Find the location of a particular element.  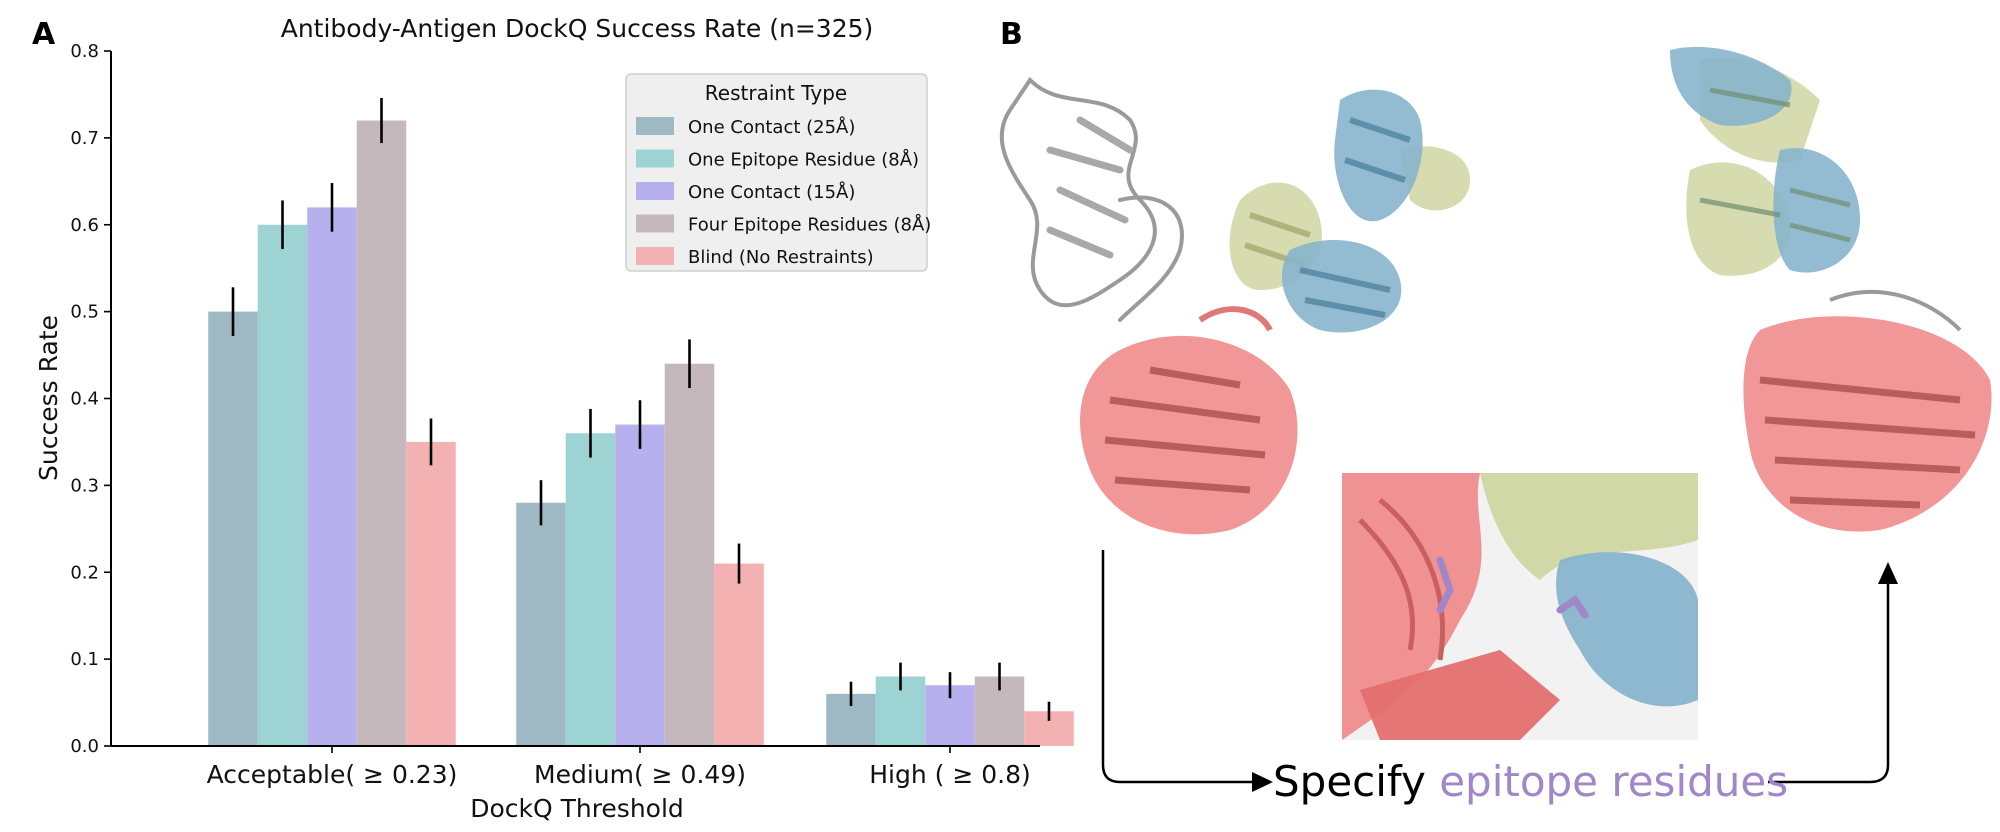

antigen-left is located at coordinates (1189, 420).